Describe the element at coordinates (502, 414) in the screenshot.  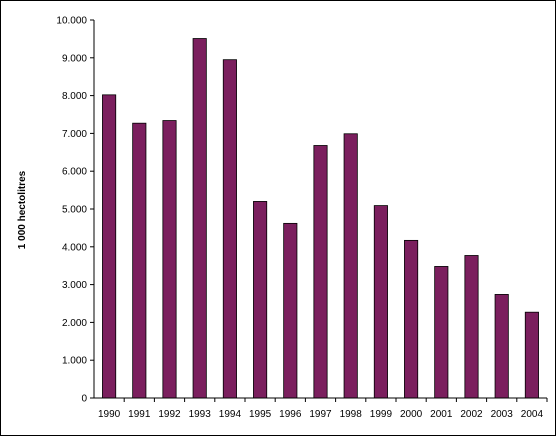
I see `x-tick-label-2003: 2003` at that location.